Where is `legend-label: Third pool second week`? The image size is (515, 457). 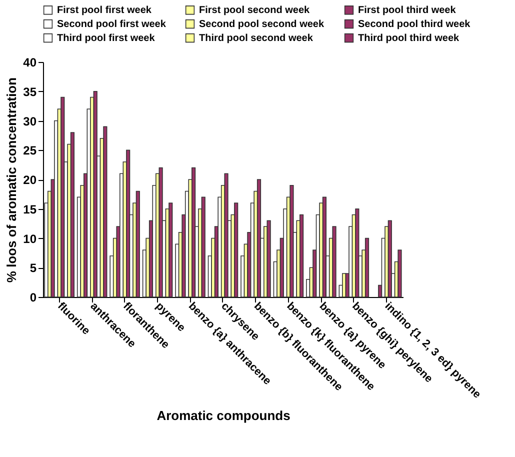 legend-label: Third pool second week is located at coordinates (256, 38).